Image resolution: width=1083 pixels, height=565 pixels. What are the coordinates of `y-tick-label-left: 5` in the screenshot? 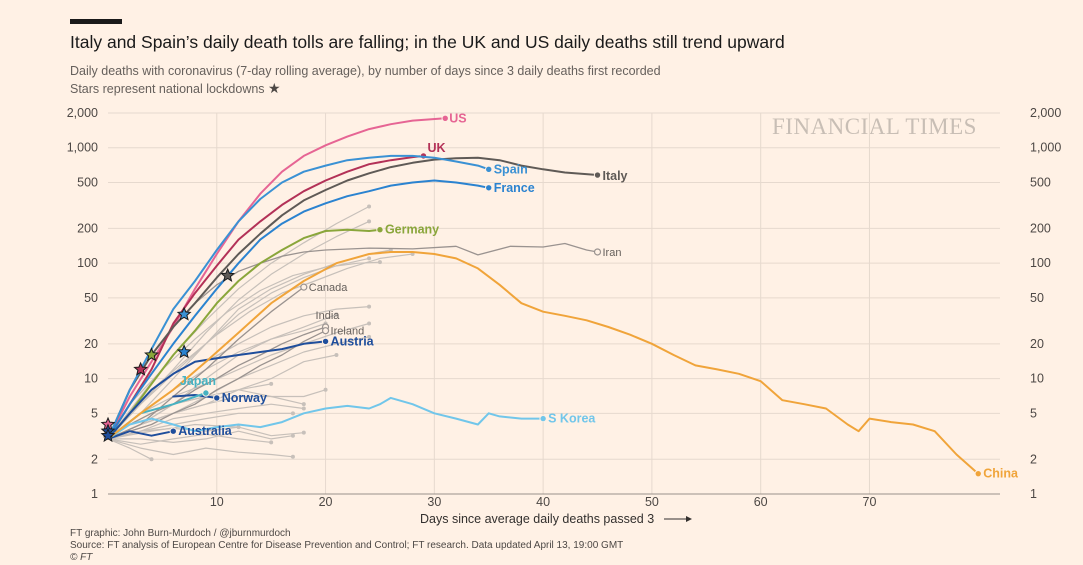 It's located at (94, 413).